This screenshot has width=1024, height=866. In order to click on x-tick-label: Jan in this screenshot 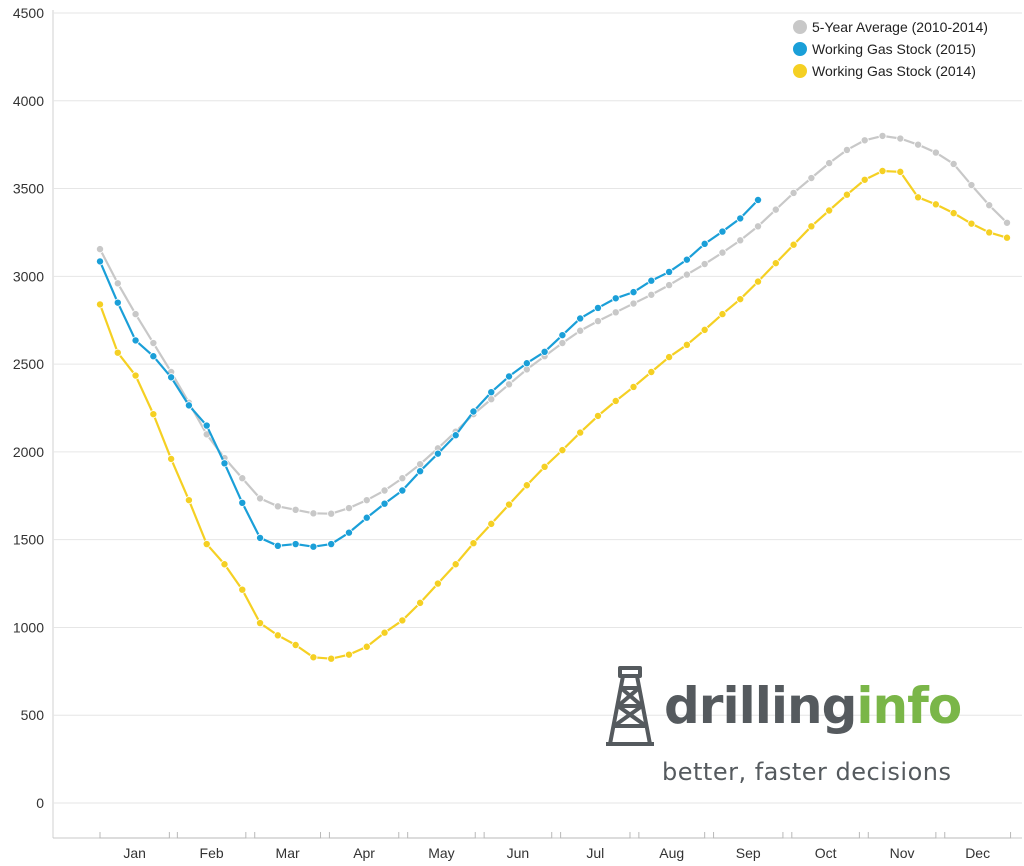, I will do `click(134, 853)`.